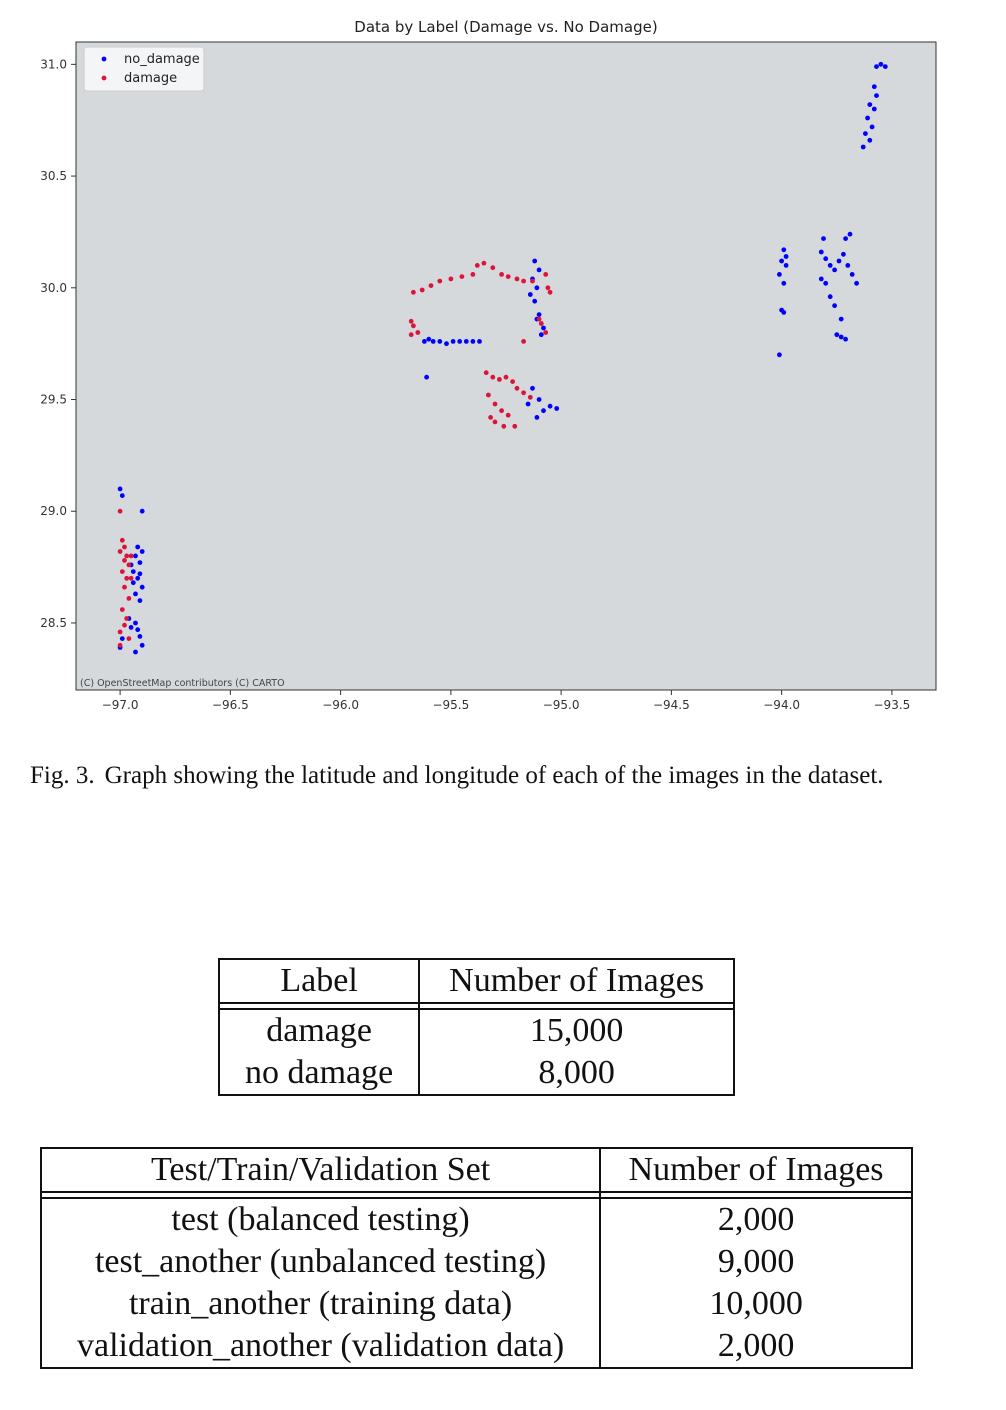  What do you see at coordinates (150, 78) in the screenshot?
I see `legend-label: damage` at bounding box center [150, 78].